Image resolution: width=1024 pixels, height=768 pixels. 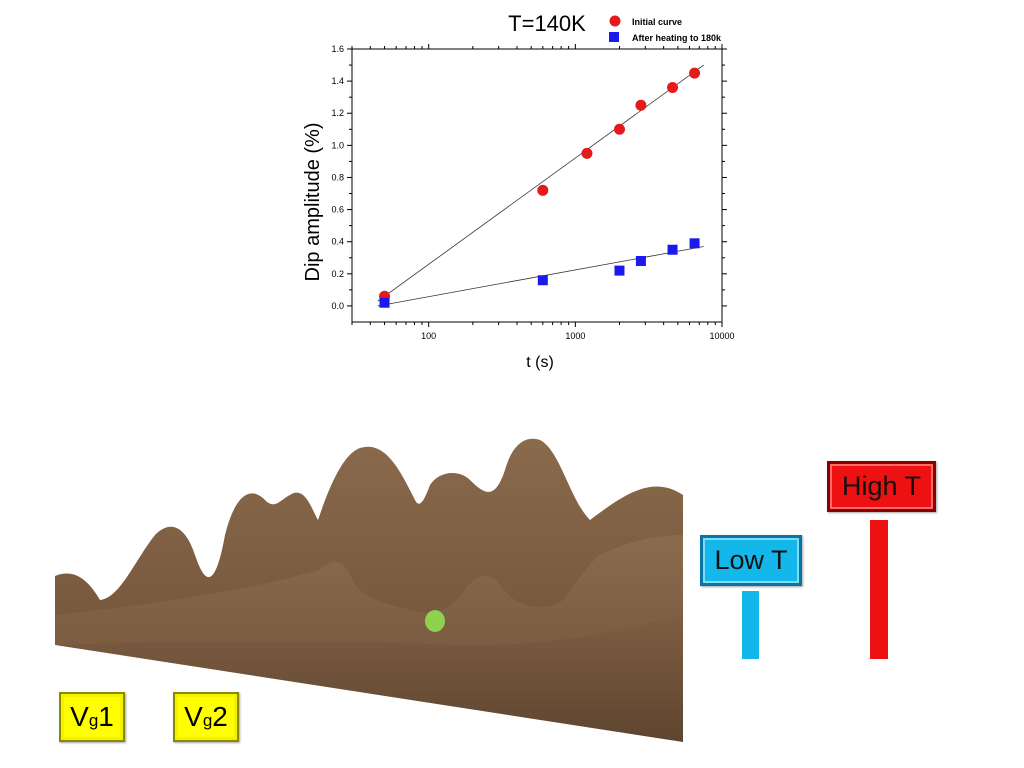 What do you see at coordinates (615, 21) in the screenshot?
I see `legend-marker-initial` at bounding box center [615, 21].